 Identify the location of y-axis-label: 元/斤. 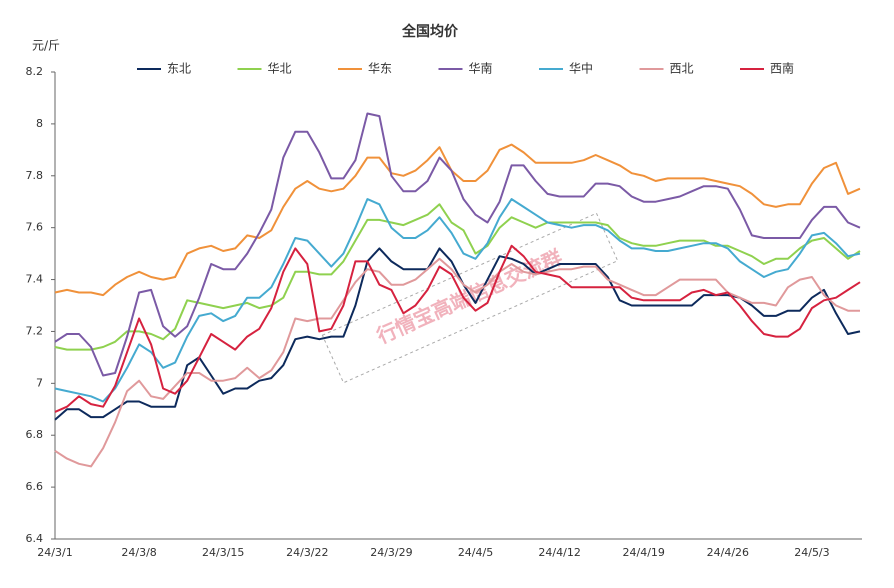
(46, 46).